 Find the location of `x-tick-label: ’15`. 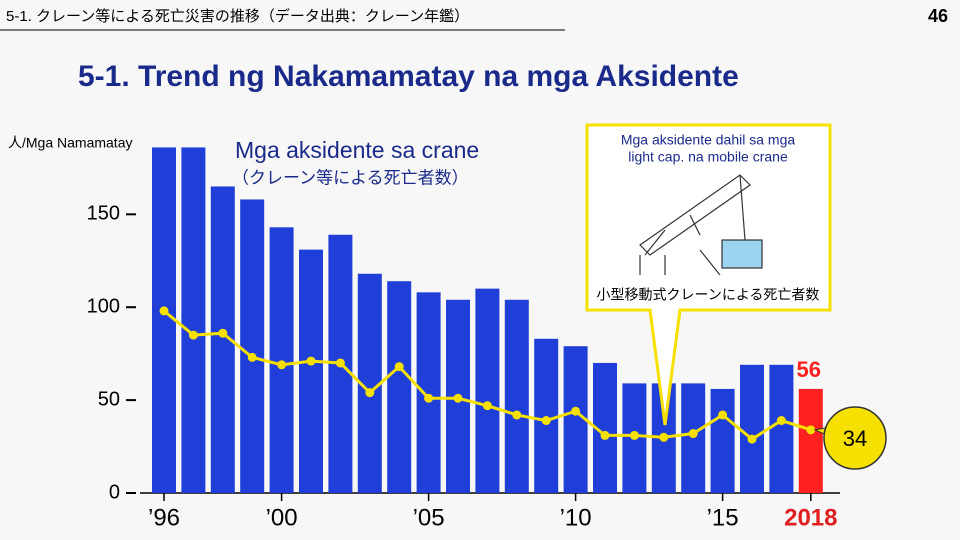

x-tick-label: ’15 is located at coordinates (723, 517).